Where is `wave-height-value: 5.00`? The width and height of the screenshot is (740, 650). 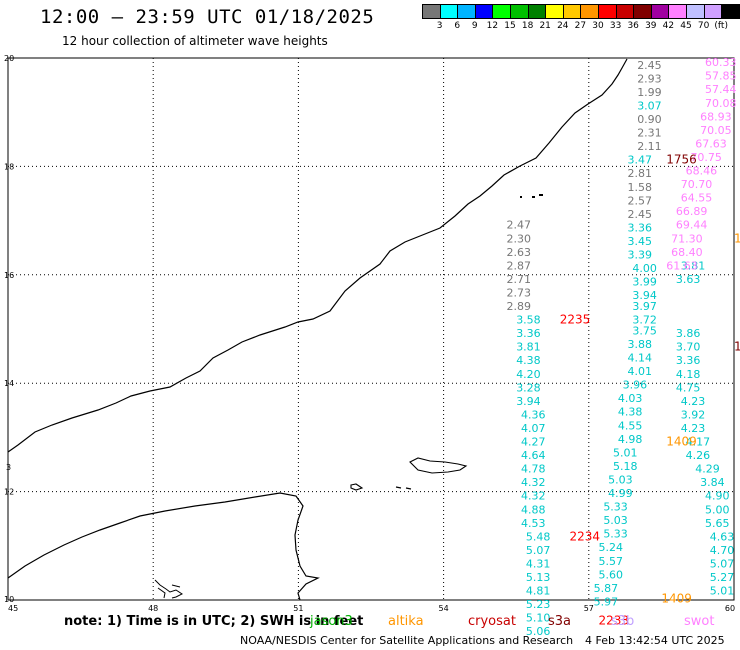
wave-height-value: 5.00 is located at coordinates (717, 509).